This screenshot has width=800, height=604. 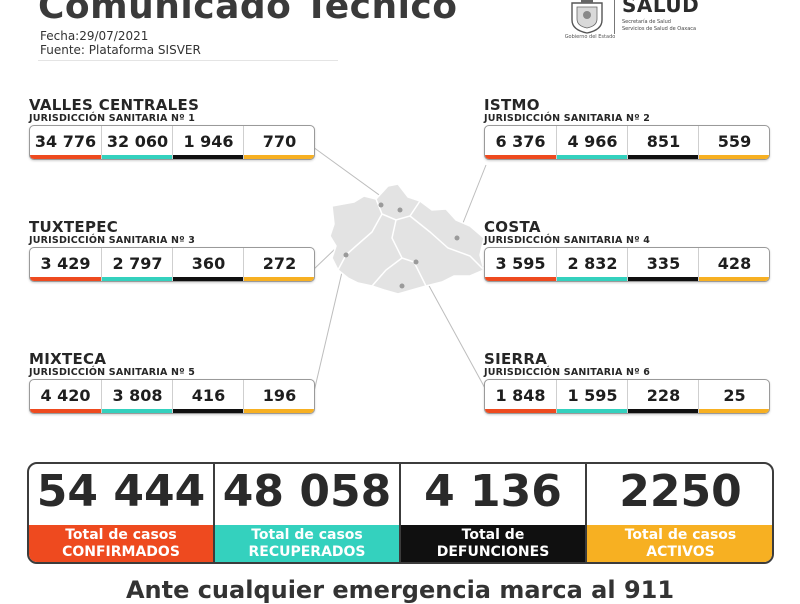 I want to click on total-label-line2: CONFIRMADOS, so click(x=121, y=552).